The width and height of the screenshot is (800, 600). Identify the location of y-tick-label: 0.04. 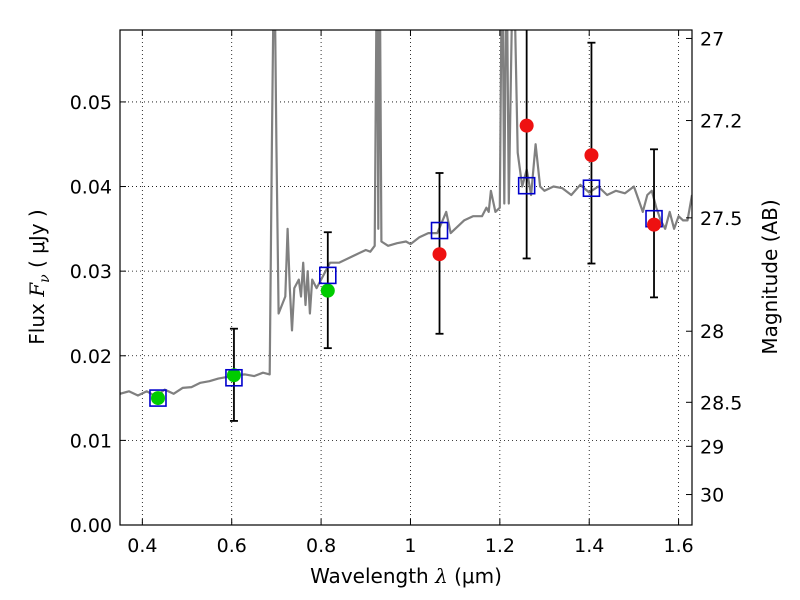
(91, 188).